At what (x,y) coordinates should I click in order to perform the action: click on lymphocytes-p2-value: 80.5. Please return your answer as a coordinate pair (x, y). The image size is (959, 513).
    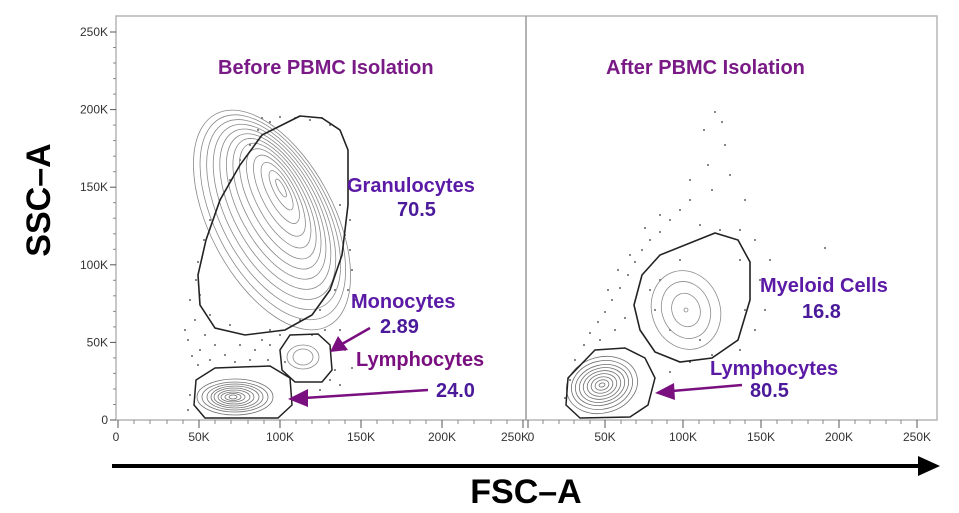
    Looking at the image, I should click on (769, 391).